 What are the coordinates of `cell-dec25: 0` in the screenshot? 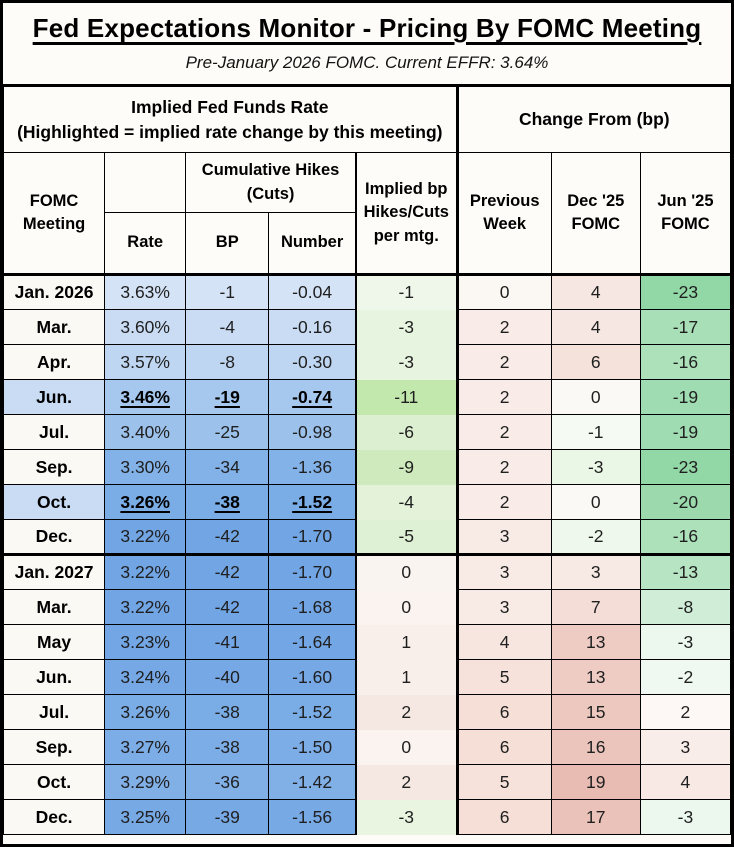 It's located at (595, 397).